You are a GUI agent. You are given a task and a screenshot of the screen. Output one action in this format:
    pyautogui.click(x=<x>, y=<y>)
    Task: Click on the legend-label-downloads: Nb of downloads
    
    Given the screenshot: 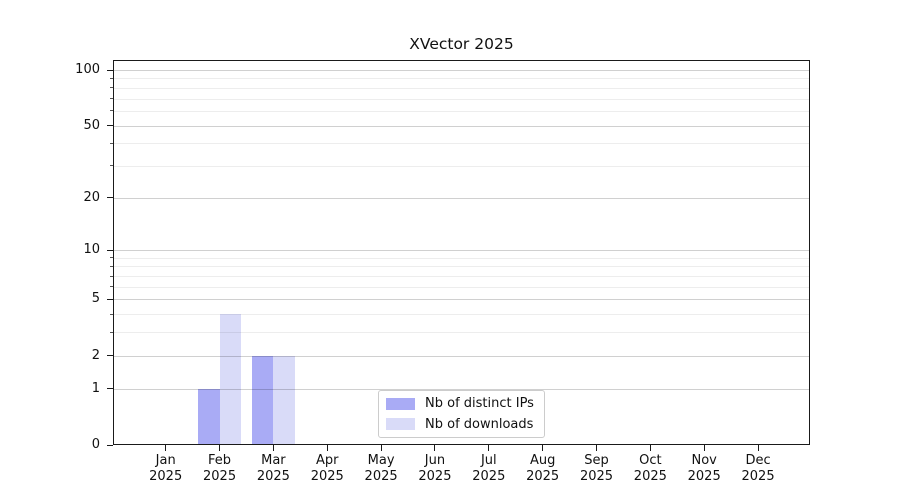 What is the action you would take?
    pyautogui.click(x=479, y=424)
    